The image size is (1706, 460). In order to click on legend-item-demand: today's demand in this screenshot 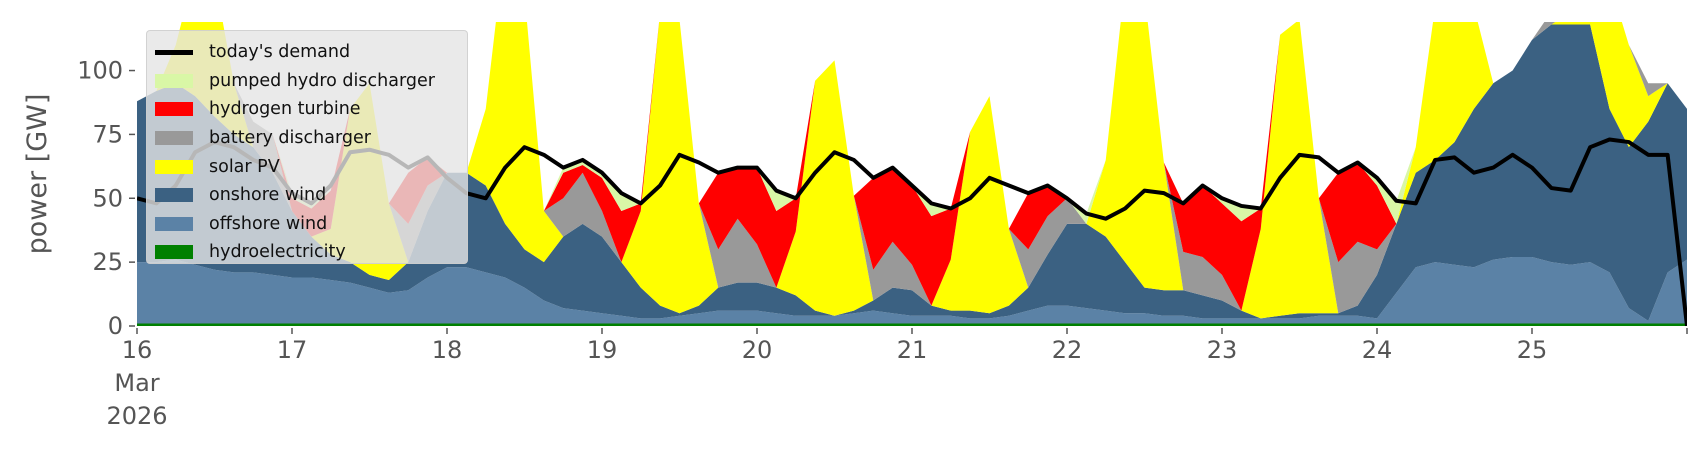, I will do `click(311, 52)`.